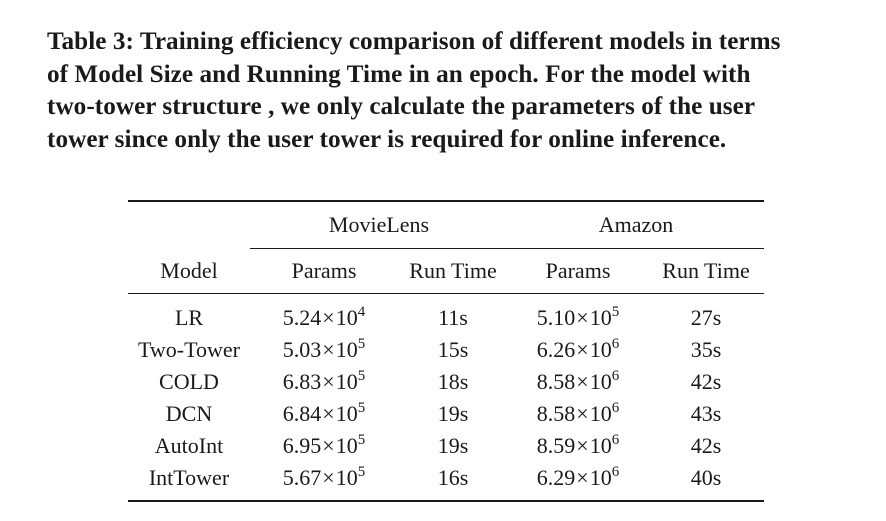  What do you see at coordinates (453, 381) in the screenshot?
I see `cell-movielens-runtime: 18s` at bounding box center [453, 381].